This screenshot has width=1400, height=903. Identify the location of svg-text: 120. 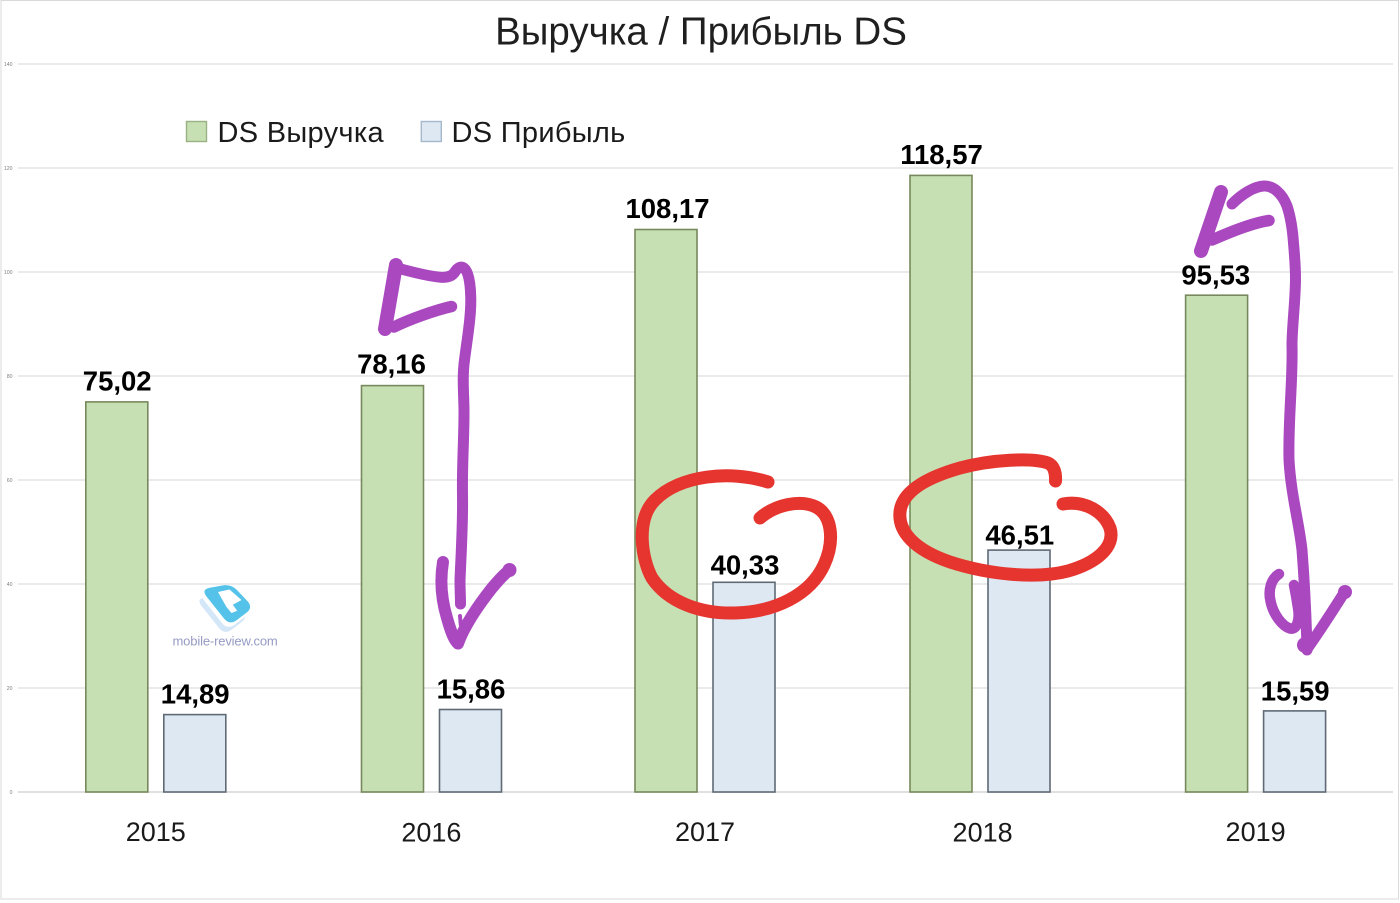
(8, 169).